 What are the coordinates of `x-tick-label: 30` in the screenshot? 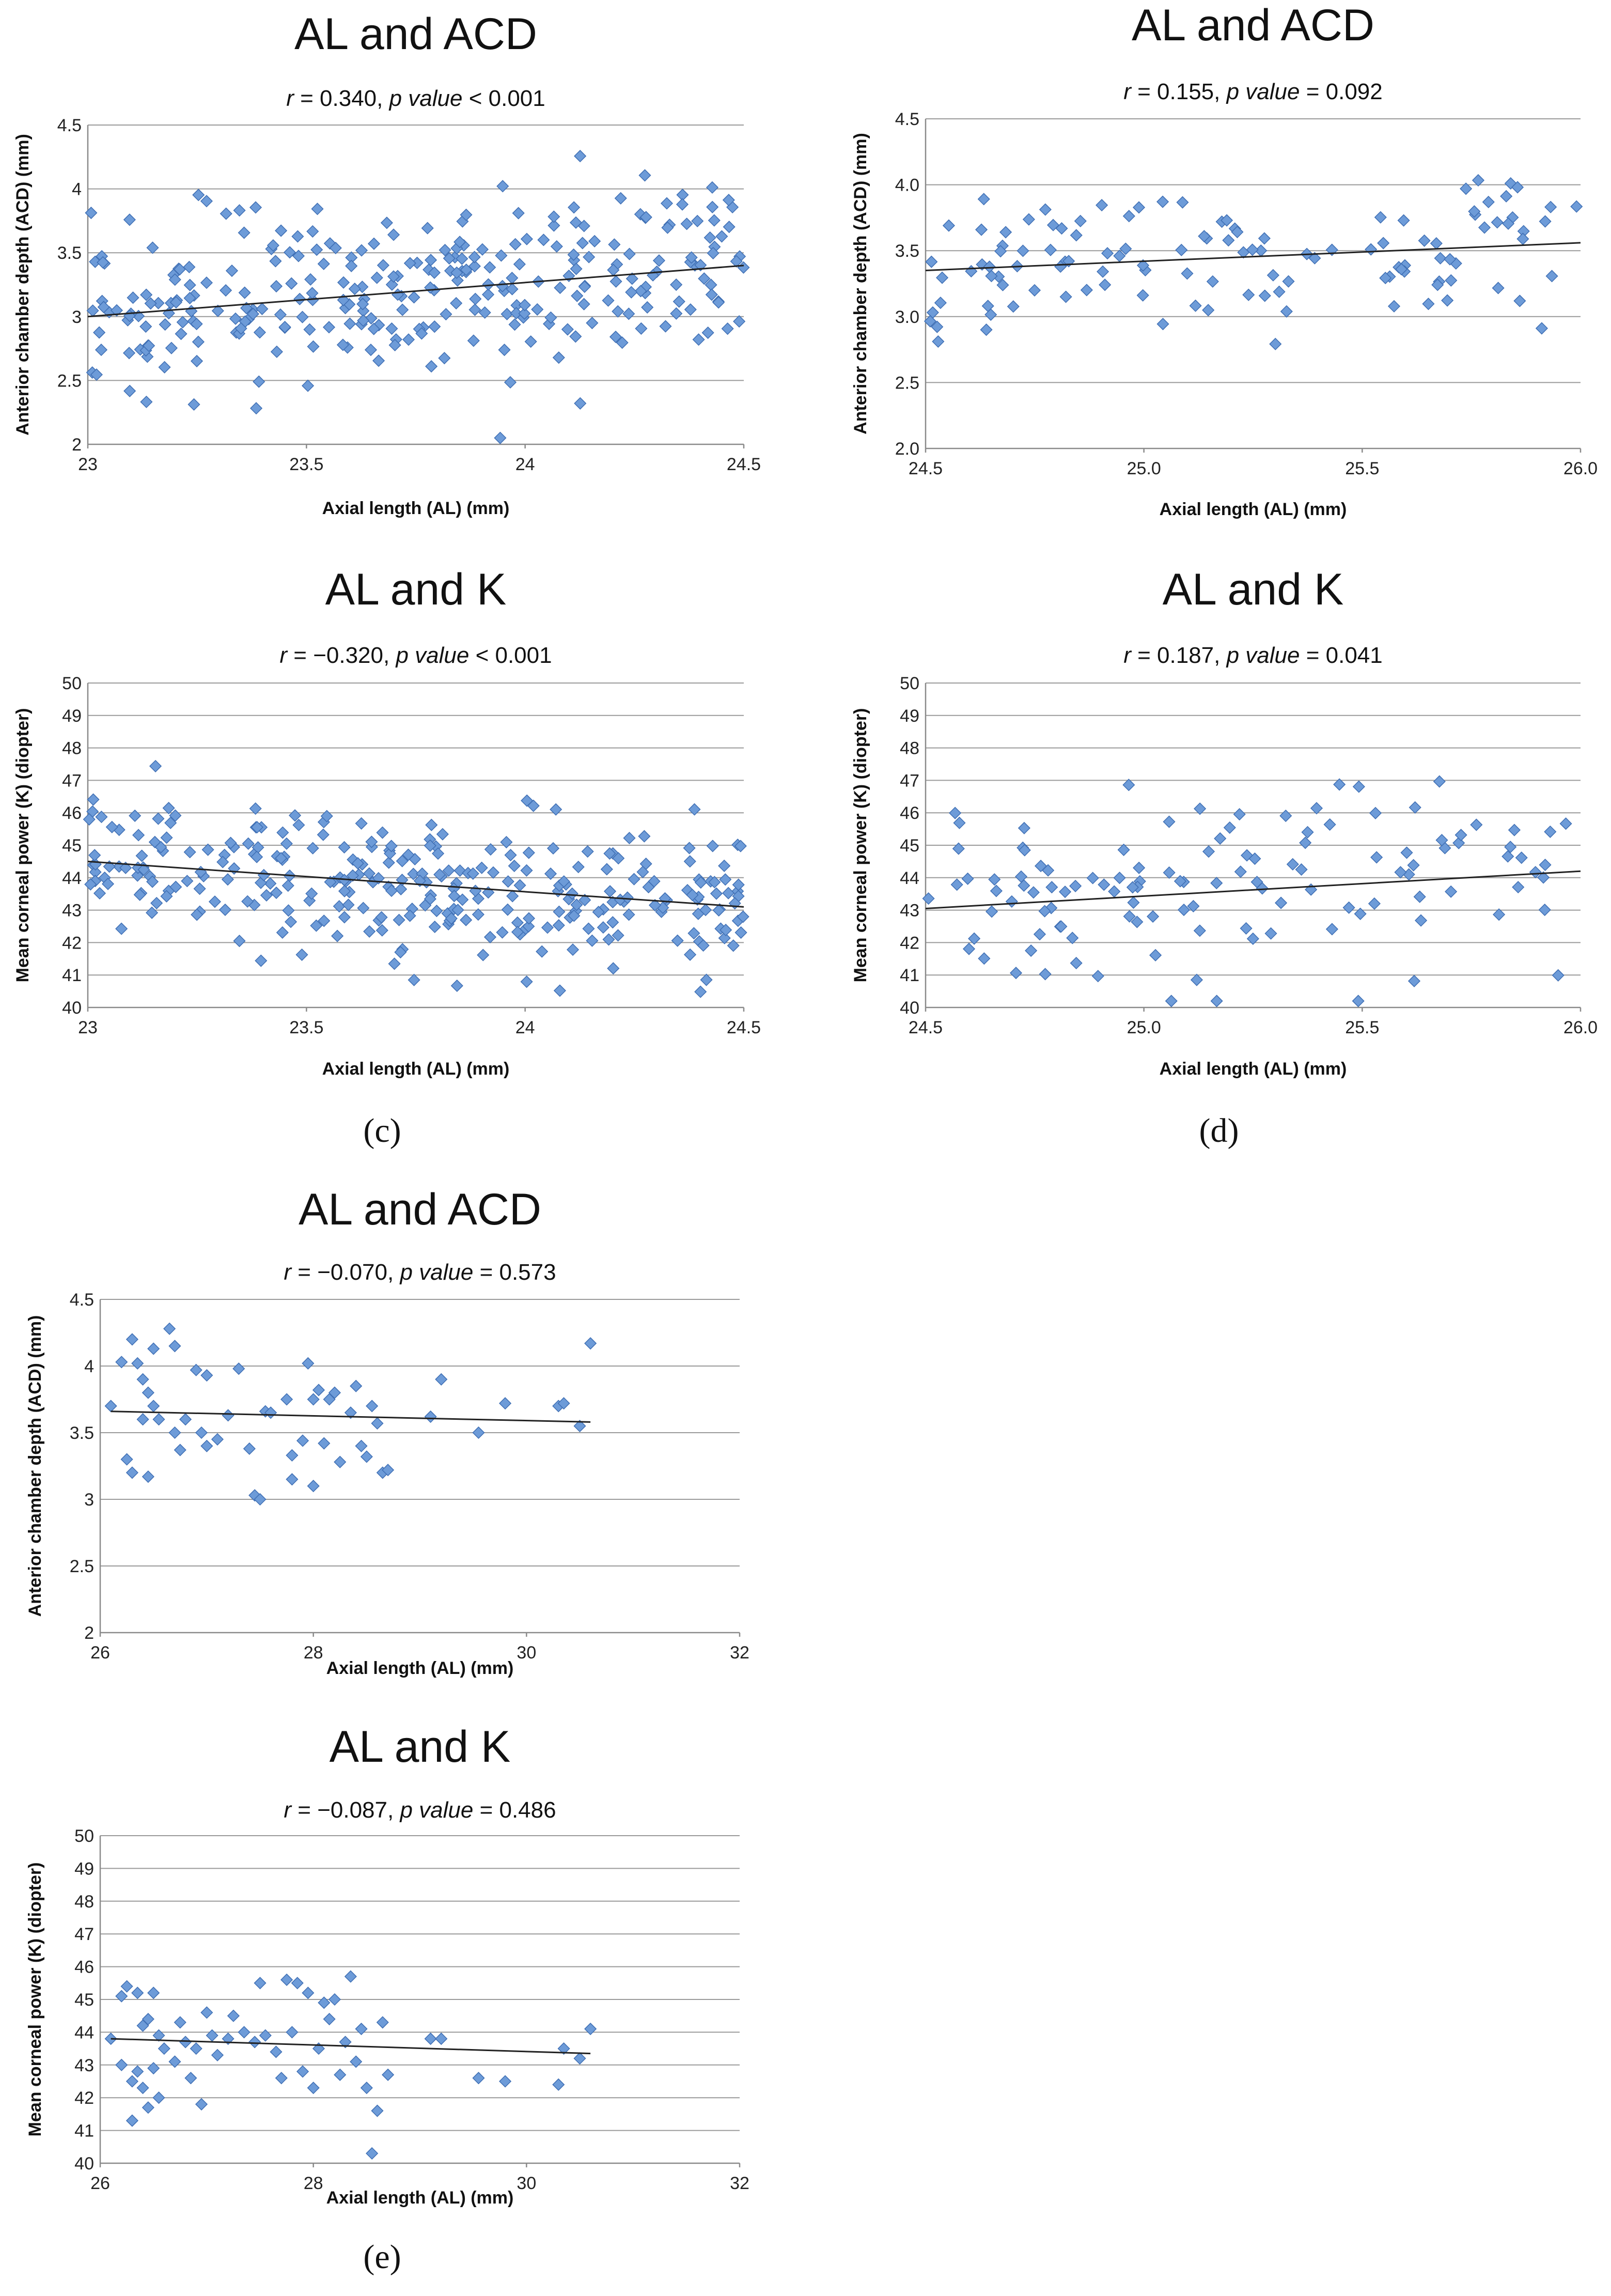 It's located at (526, 1653).